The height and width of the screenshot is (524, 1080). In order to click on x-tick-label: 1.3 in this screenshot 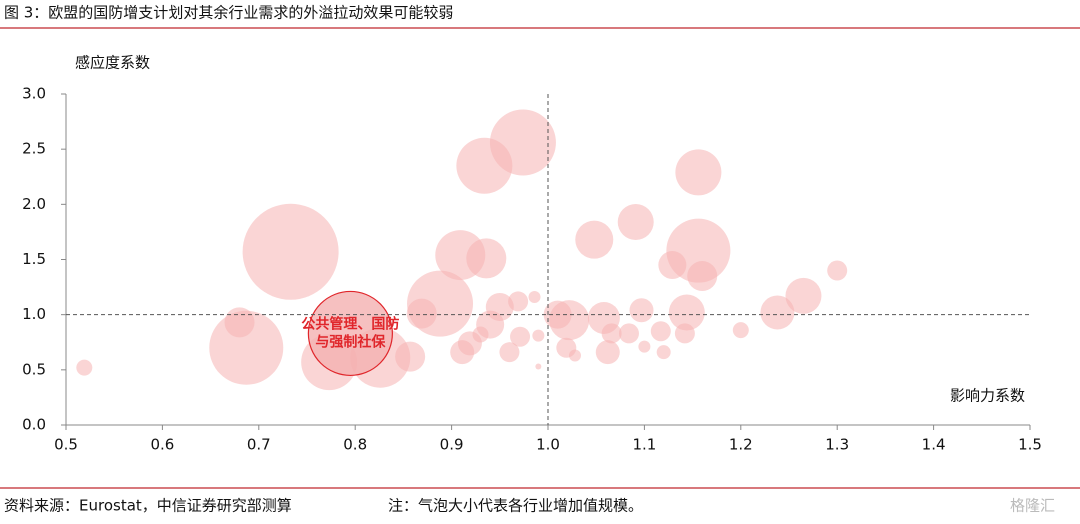, I will do `click(837, 445)`.